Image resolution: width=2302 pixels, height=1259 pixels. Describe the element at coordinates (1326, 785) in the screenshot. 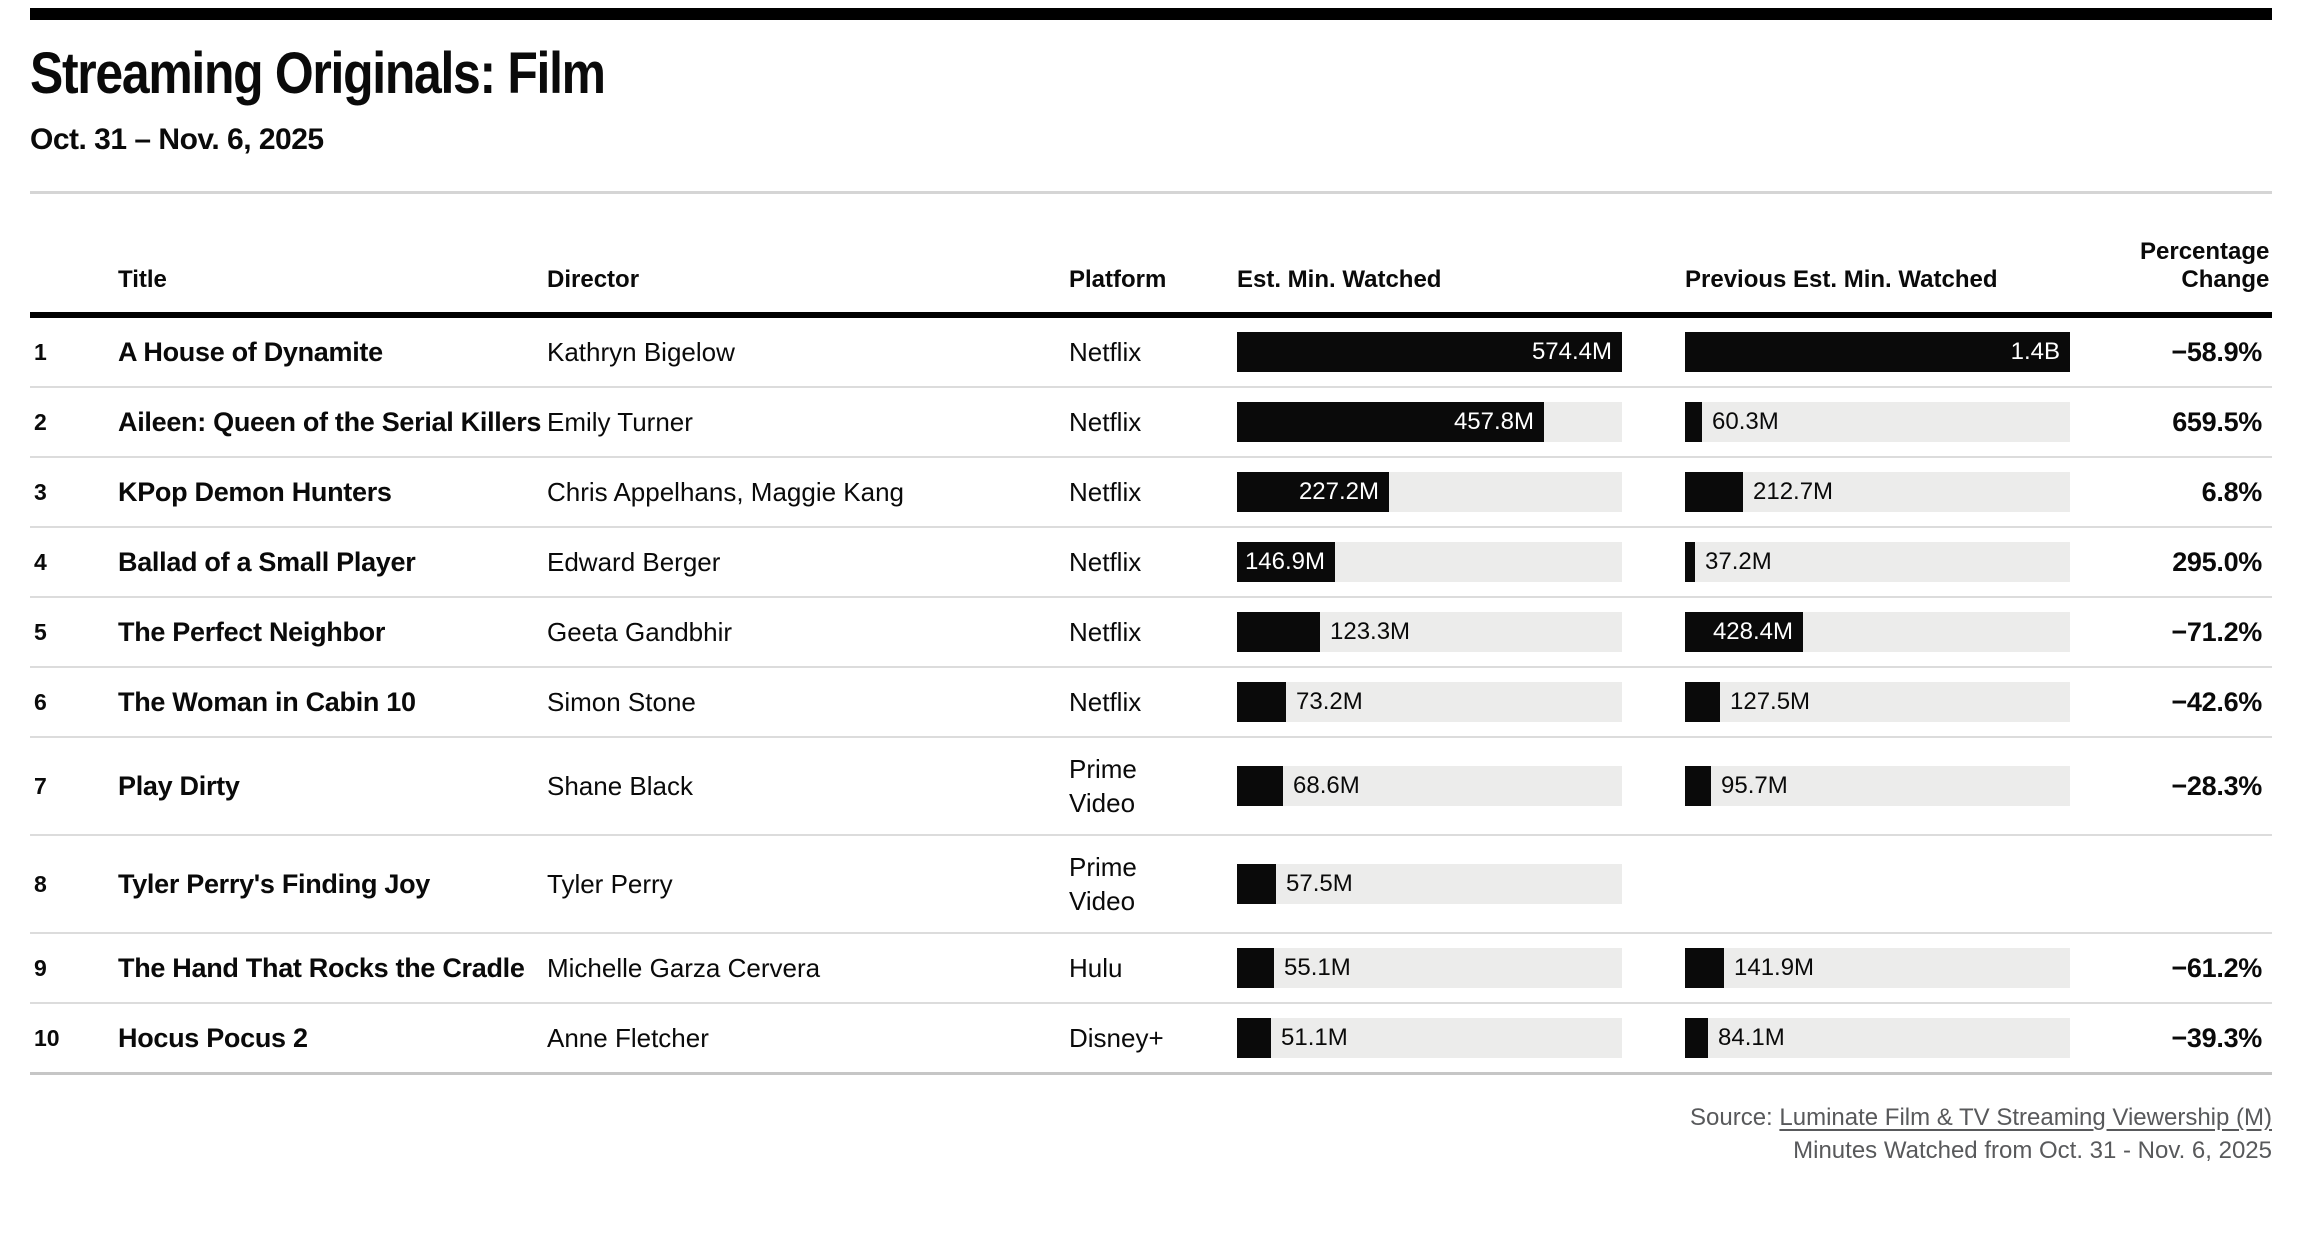

I see `bar-value-label: 68.6M` at that location.